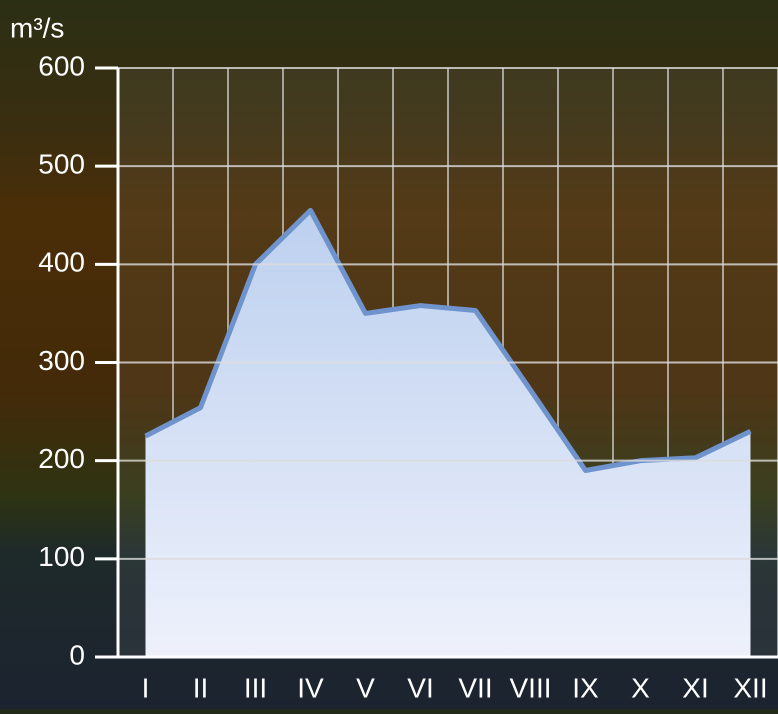 The width and height of the screenshot is (778, 714). Describe the element at coordinates (750, 687) in the screenshot. I see `x-tick-label: XII` at that location.